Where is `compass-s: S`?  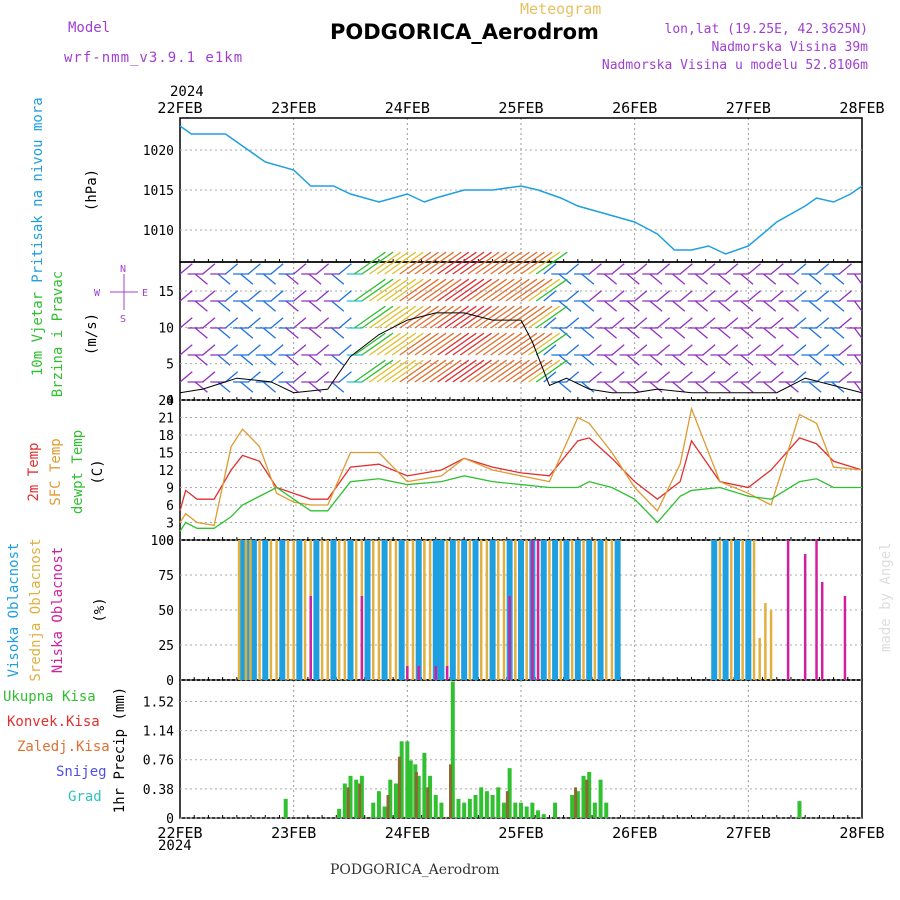
compass-s: S is located at coordinates (123, 319).